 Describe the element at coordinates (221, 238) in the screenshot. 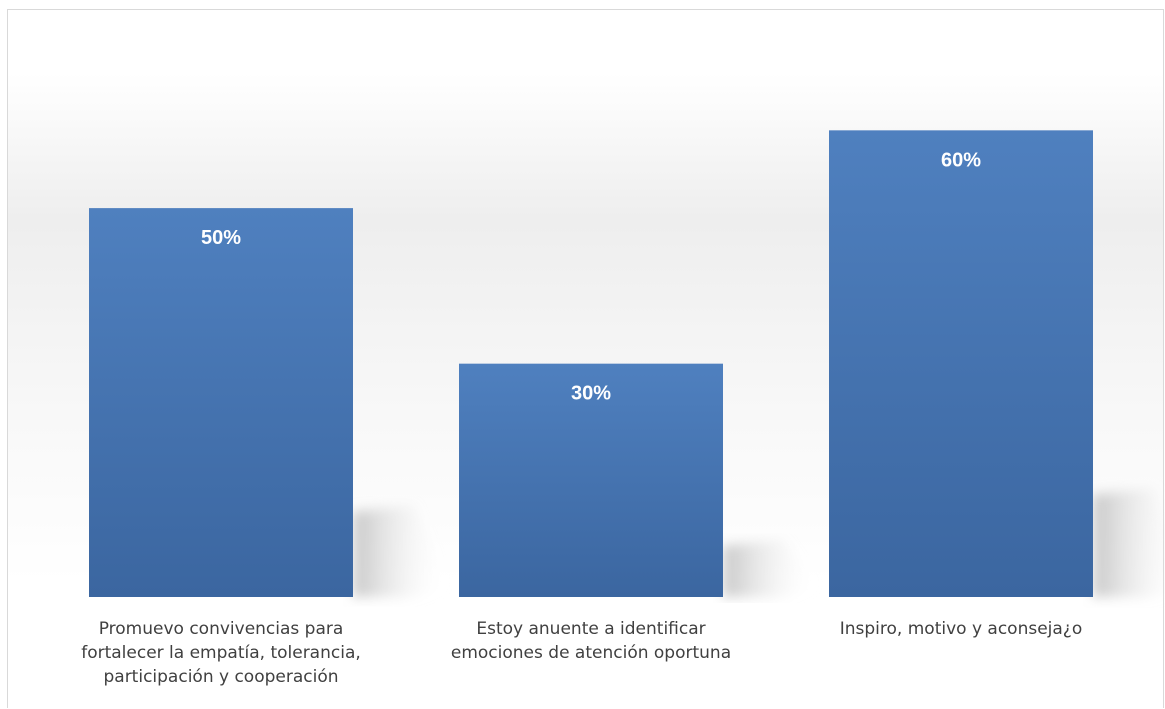

I see `data-label-1: 50%` at that location.